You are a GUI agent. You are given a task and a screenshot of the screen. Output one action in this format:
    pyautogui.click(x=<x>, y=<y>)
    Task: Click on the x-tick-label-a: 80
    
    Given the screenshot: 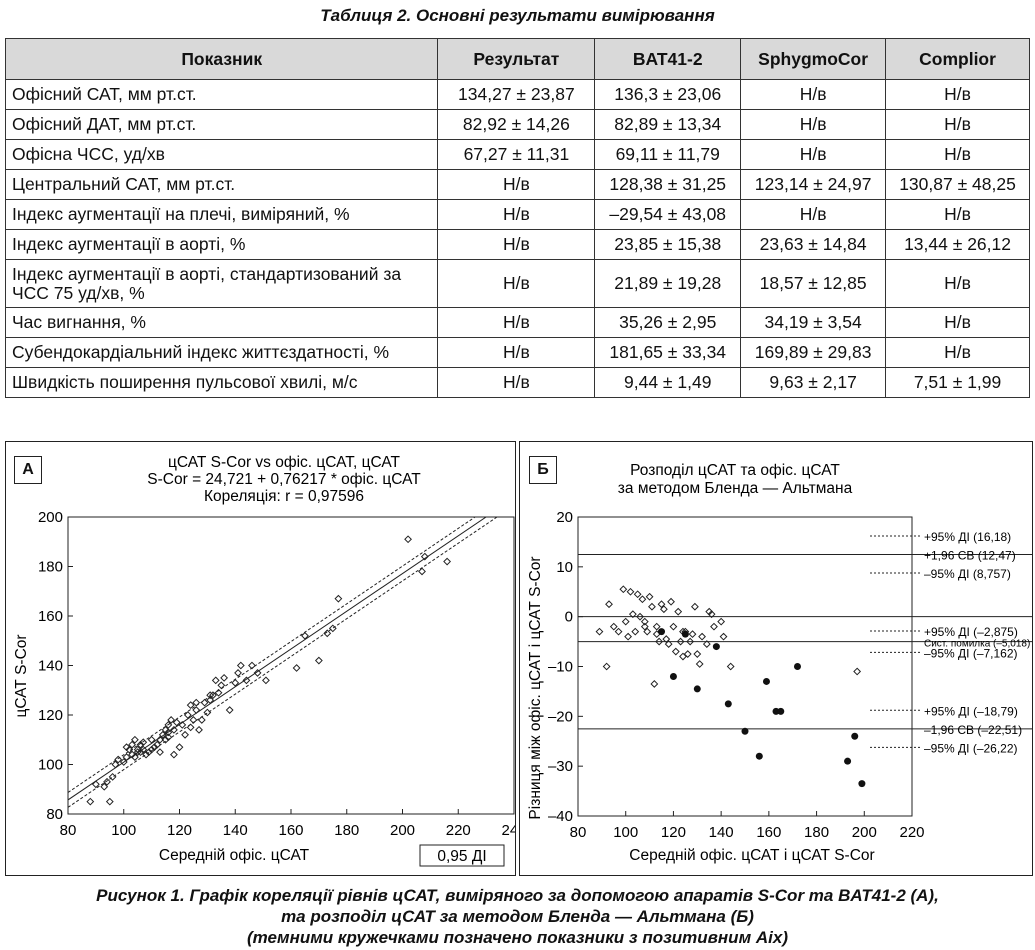 What is the action you would take?
    pyautogui.click(x=68, y=830)
    